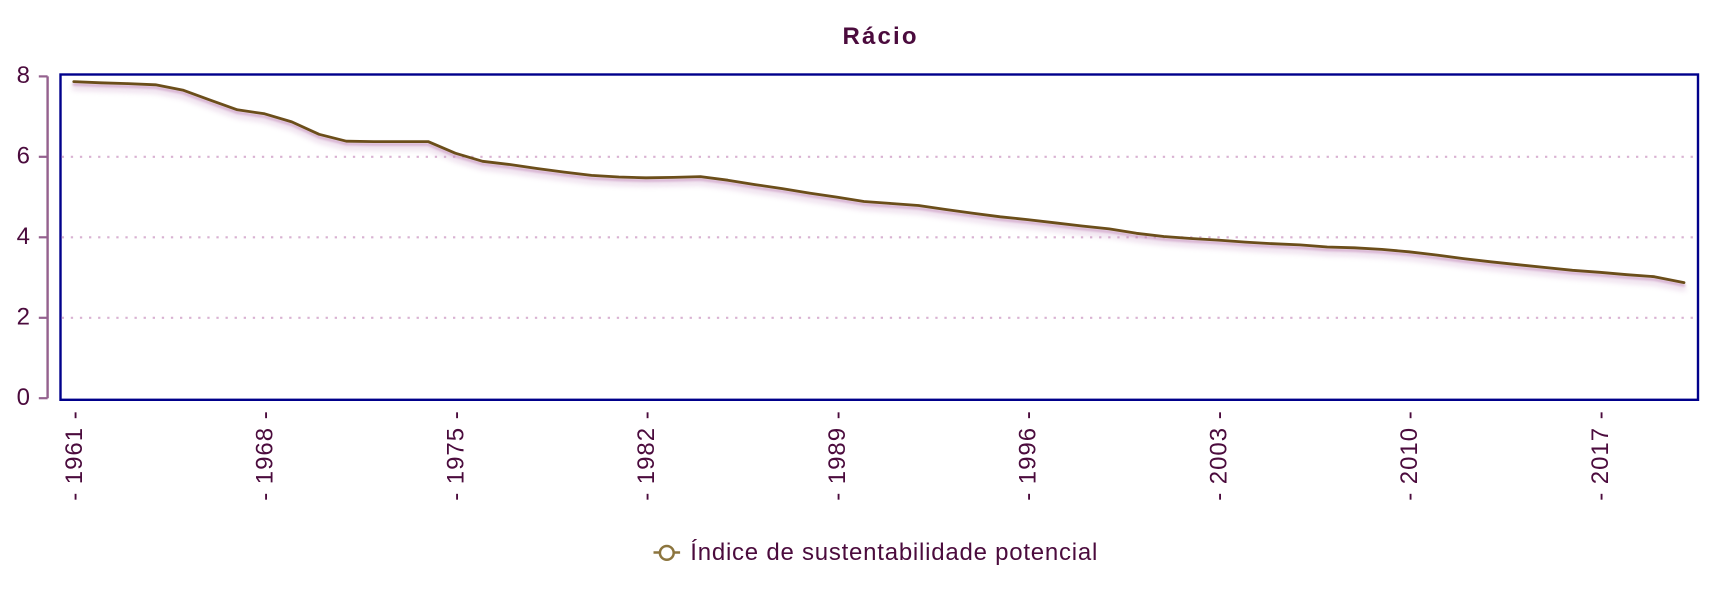 The image size is (1722, 599). Describe the element at coordinates (23, 236) in the screenshot. I see `svg-text: 4` at that location.